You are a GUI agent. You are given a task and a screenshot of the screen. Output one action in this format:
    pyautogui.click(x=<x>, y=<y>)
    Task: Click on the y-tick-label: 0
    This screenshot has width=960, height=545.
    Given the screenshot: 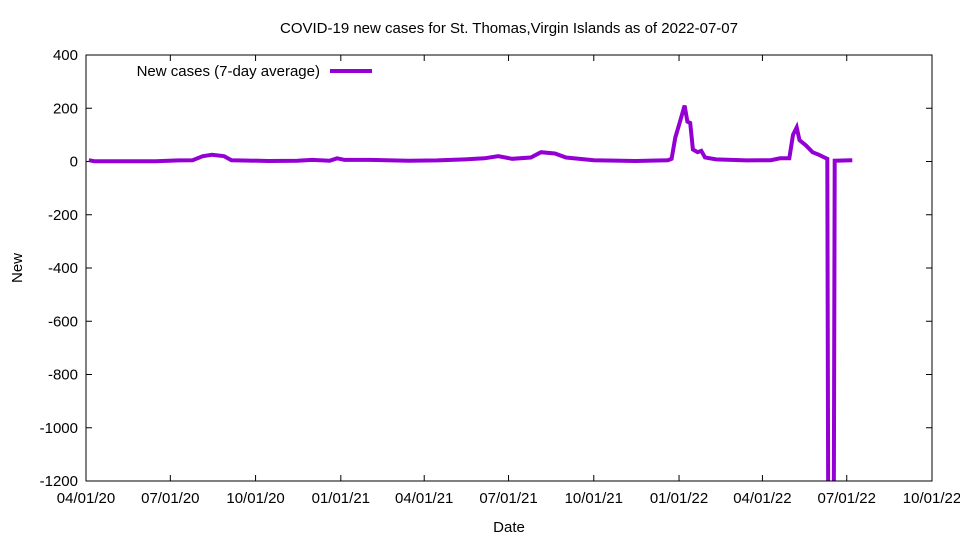 What is the action you would take?
    pyautogui.click(x=74, y=162)
    